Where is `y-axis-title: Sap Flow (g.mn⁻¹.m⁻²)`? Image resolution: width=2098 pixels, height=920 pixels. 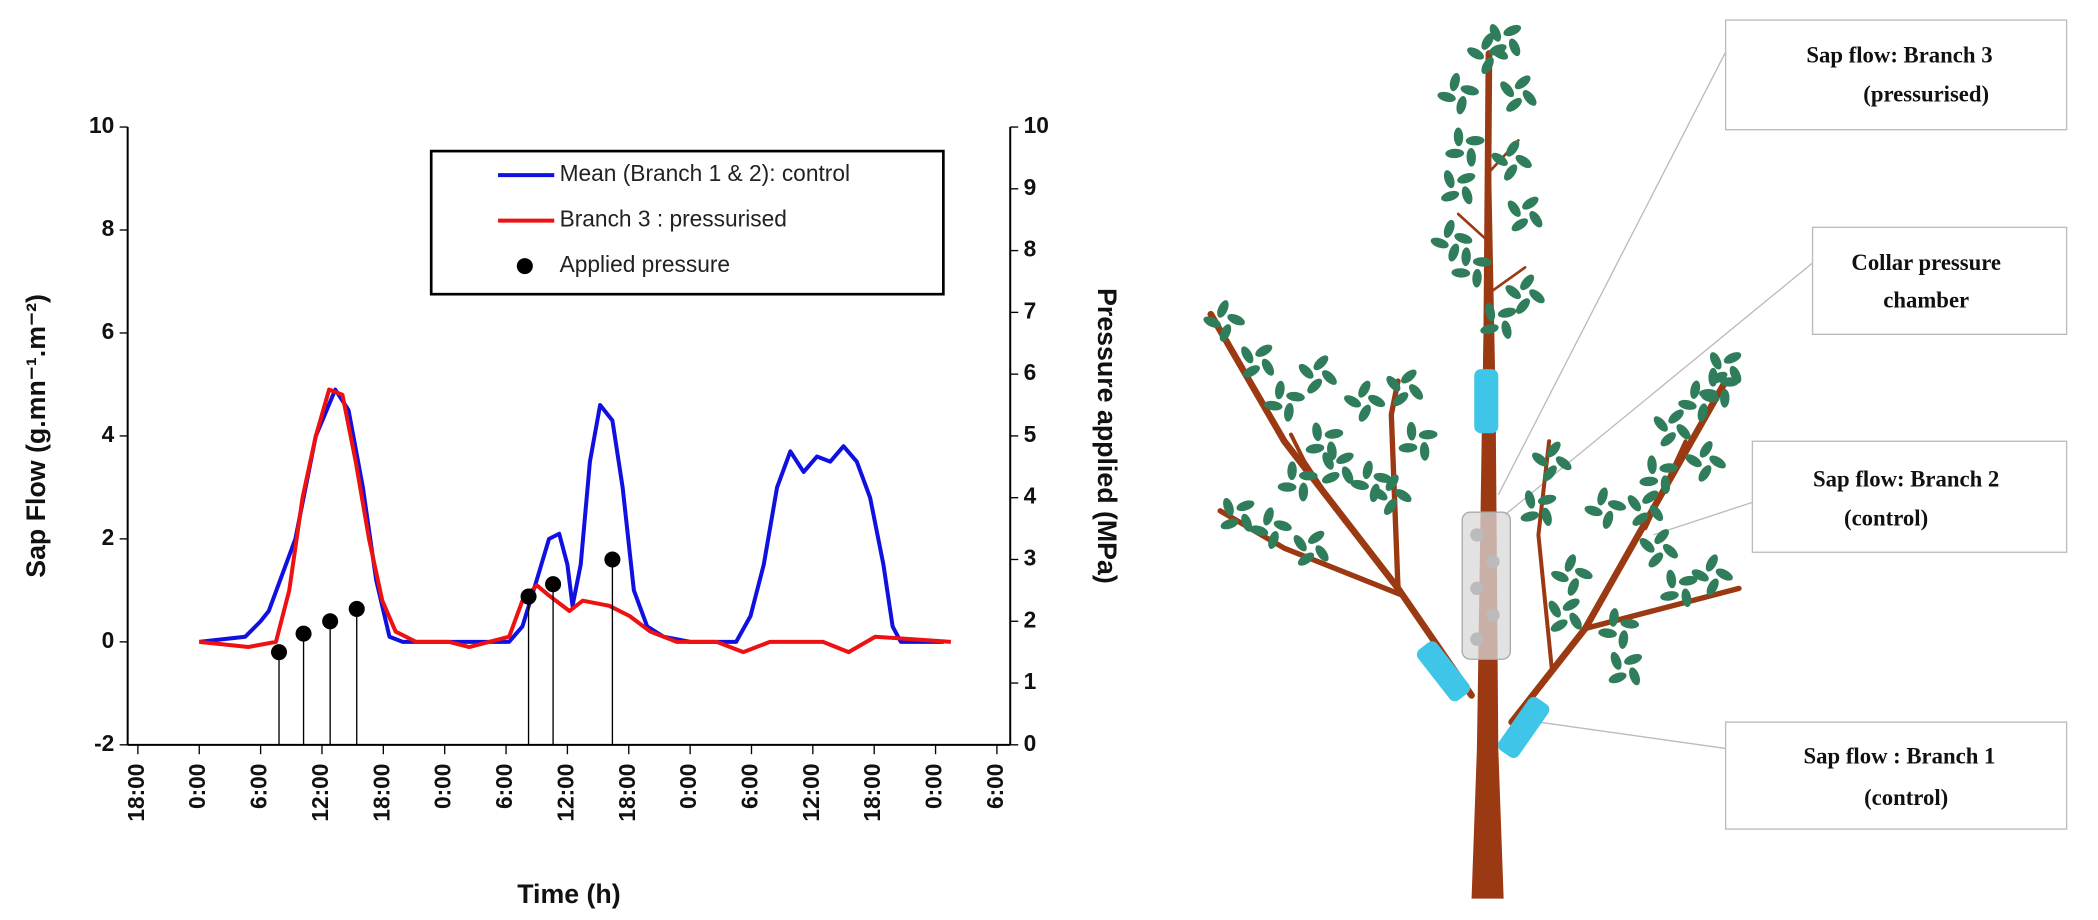
y-axis-title: Sap Flow (g.mn⁻¹.m⁻²) is located at coordinates (36, 436).